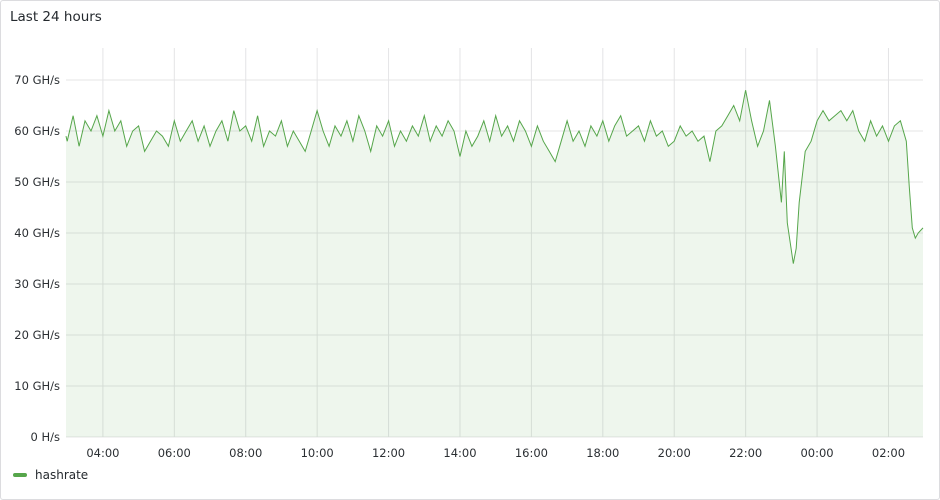  What do you see at coordinates (37, 233) in the screenshot?
I see `y-tick-label: 40 GH/s` at bounding box center [37, 233].